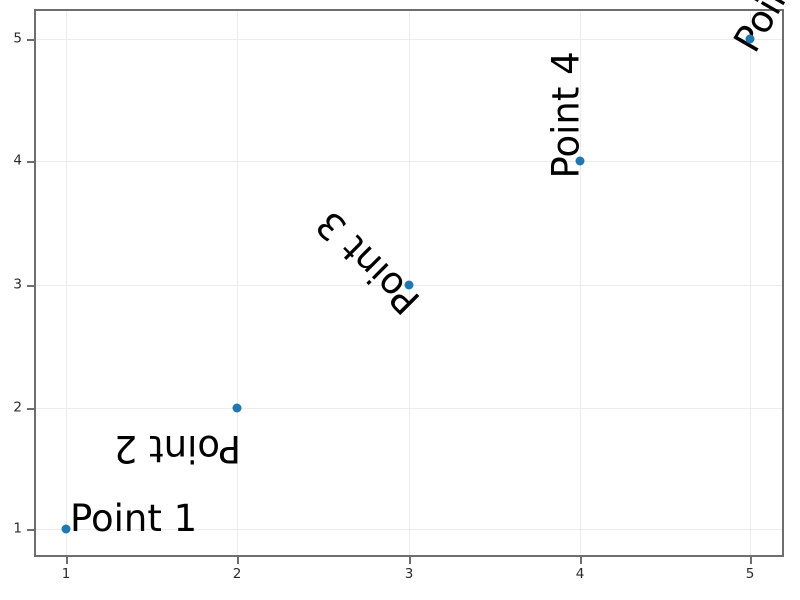 The height and width of the screenshot is (600, 800). What do you see at coordinates (580, 574) in the screenshot?
I see `x-tick-label-4: 4` at bounding box center [580, 574].